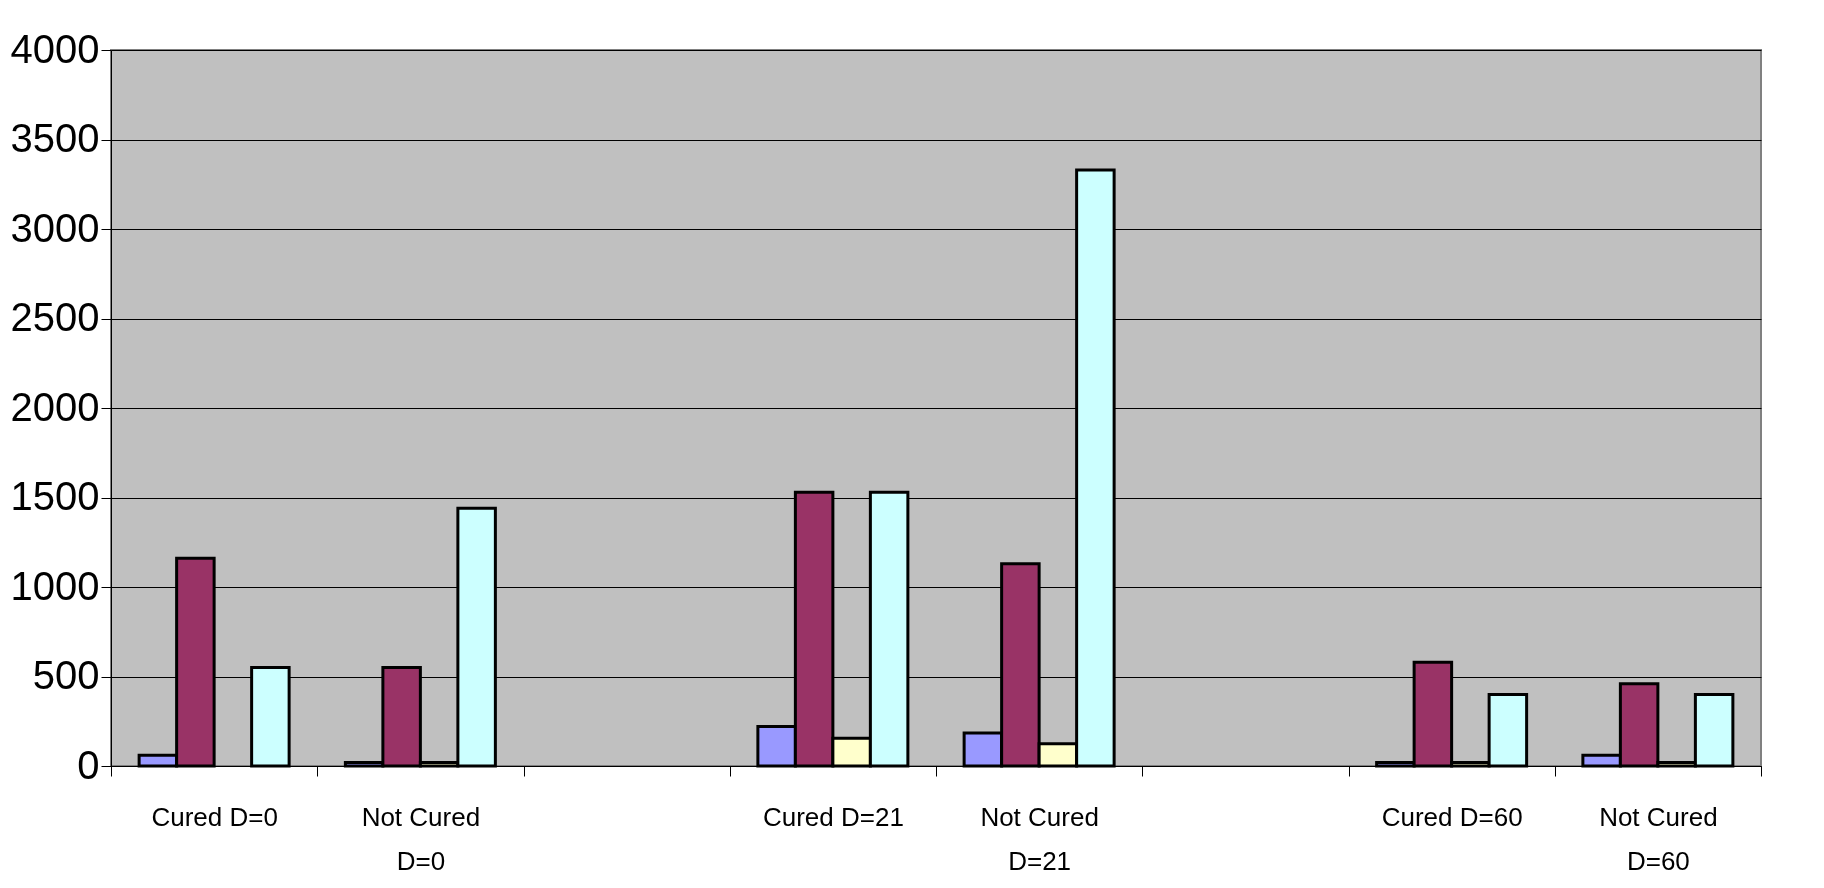 Image resolution: width=1824 pixels, height=888 pixels. Describe the element at coordinates (55, 138) in the screenshot. I see `y-tick-label: 3500` at that location.